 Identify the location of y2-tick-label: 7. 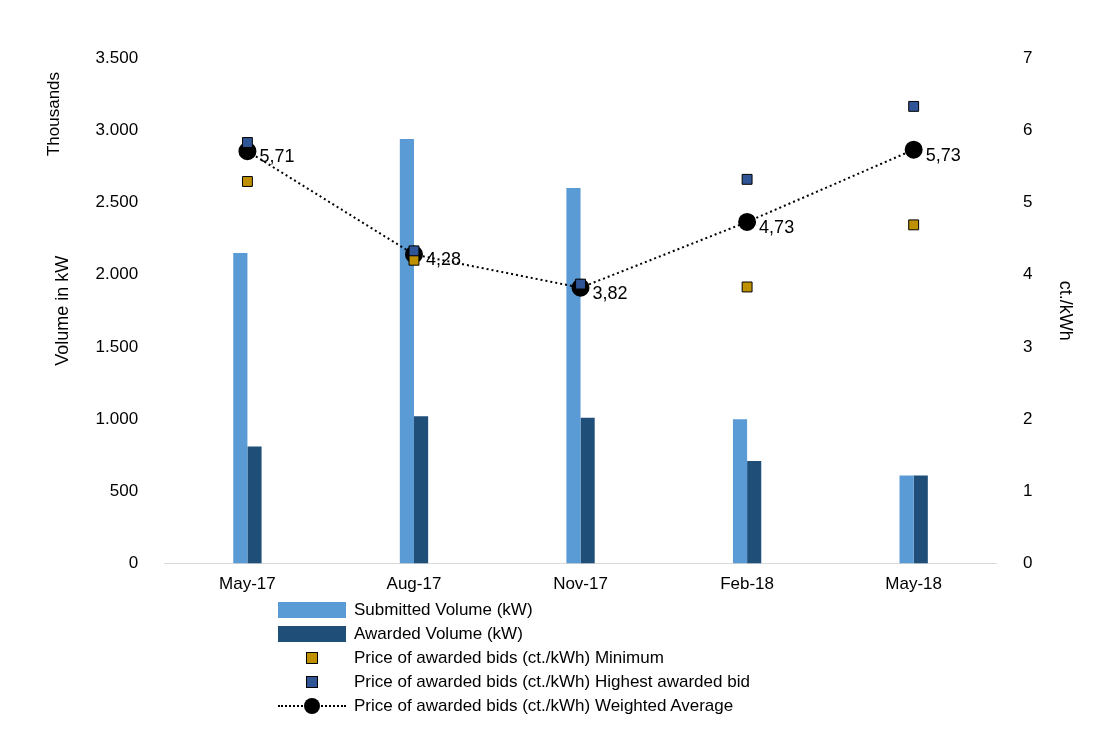
(1027, 57).